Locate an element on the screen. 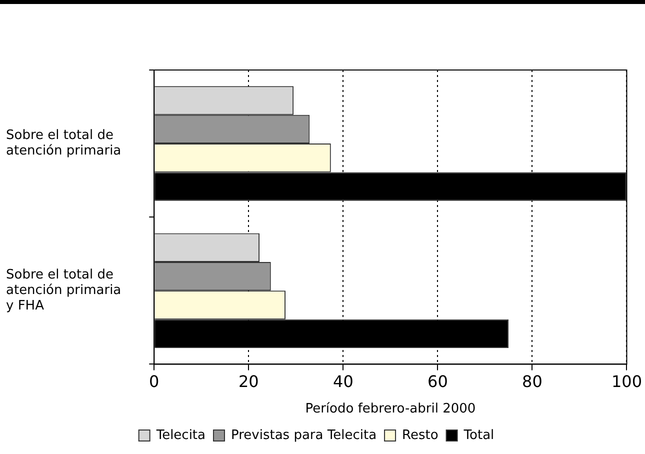 The width and height of the screenshot is (645, 454). x-tick-label: 100 is located at coordinates (626, 381).